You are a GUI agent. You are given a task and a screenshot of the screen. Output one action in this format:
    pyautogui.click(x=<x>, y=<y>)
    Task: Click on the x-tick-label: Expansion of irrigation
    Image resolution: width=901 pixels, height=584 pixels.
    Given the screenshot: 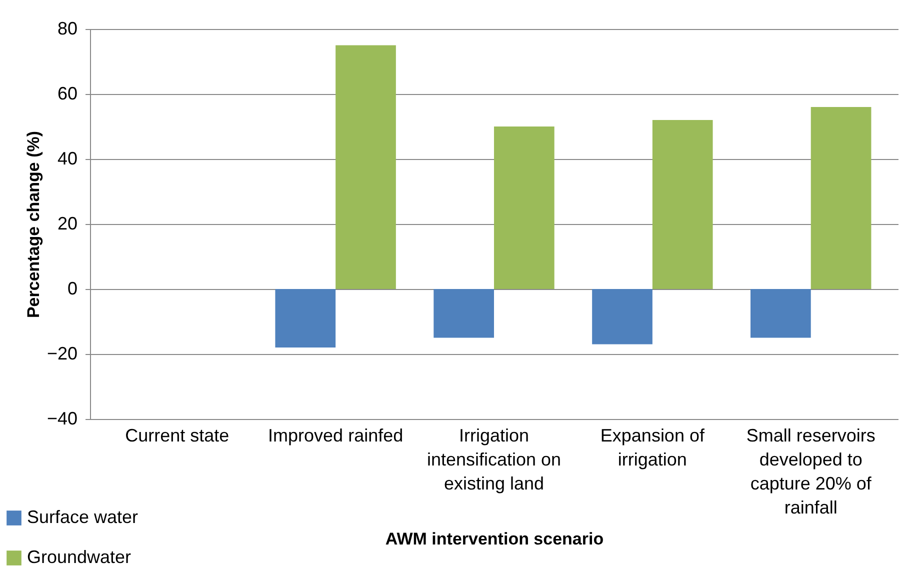 What is the action you would take?
    pyautogui.click(x=653, y=448)
    